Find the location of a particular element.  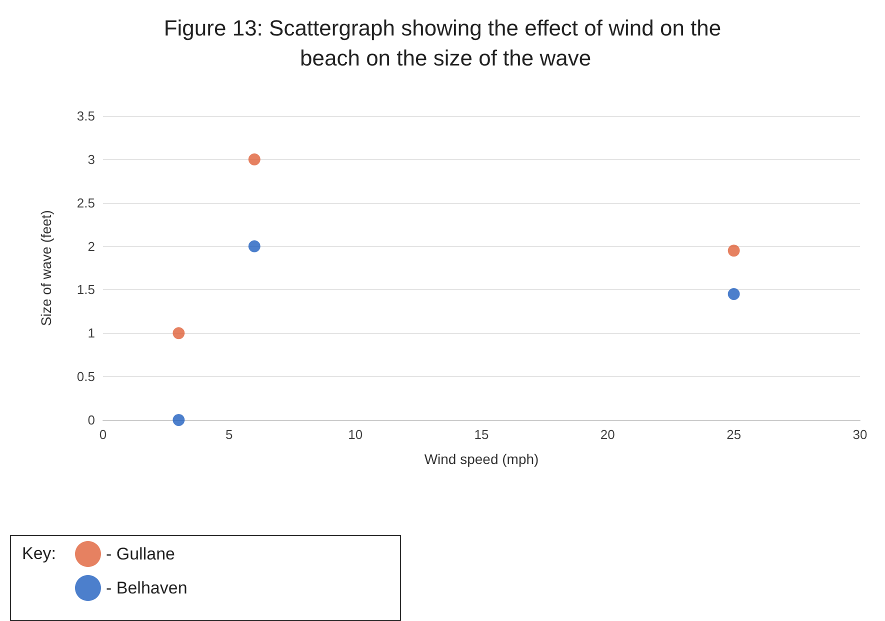

y-tick-label: 2 is located at coordinates (91, 246).